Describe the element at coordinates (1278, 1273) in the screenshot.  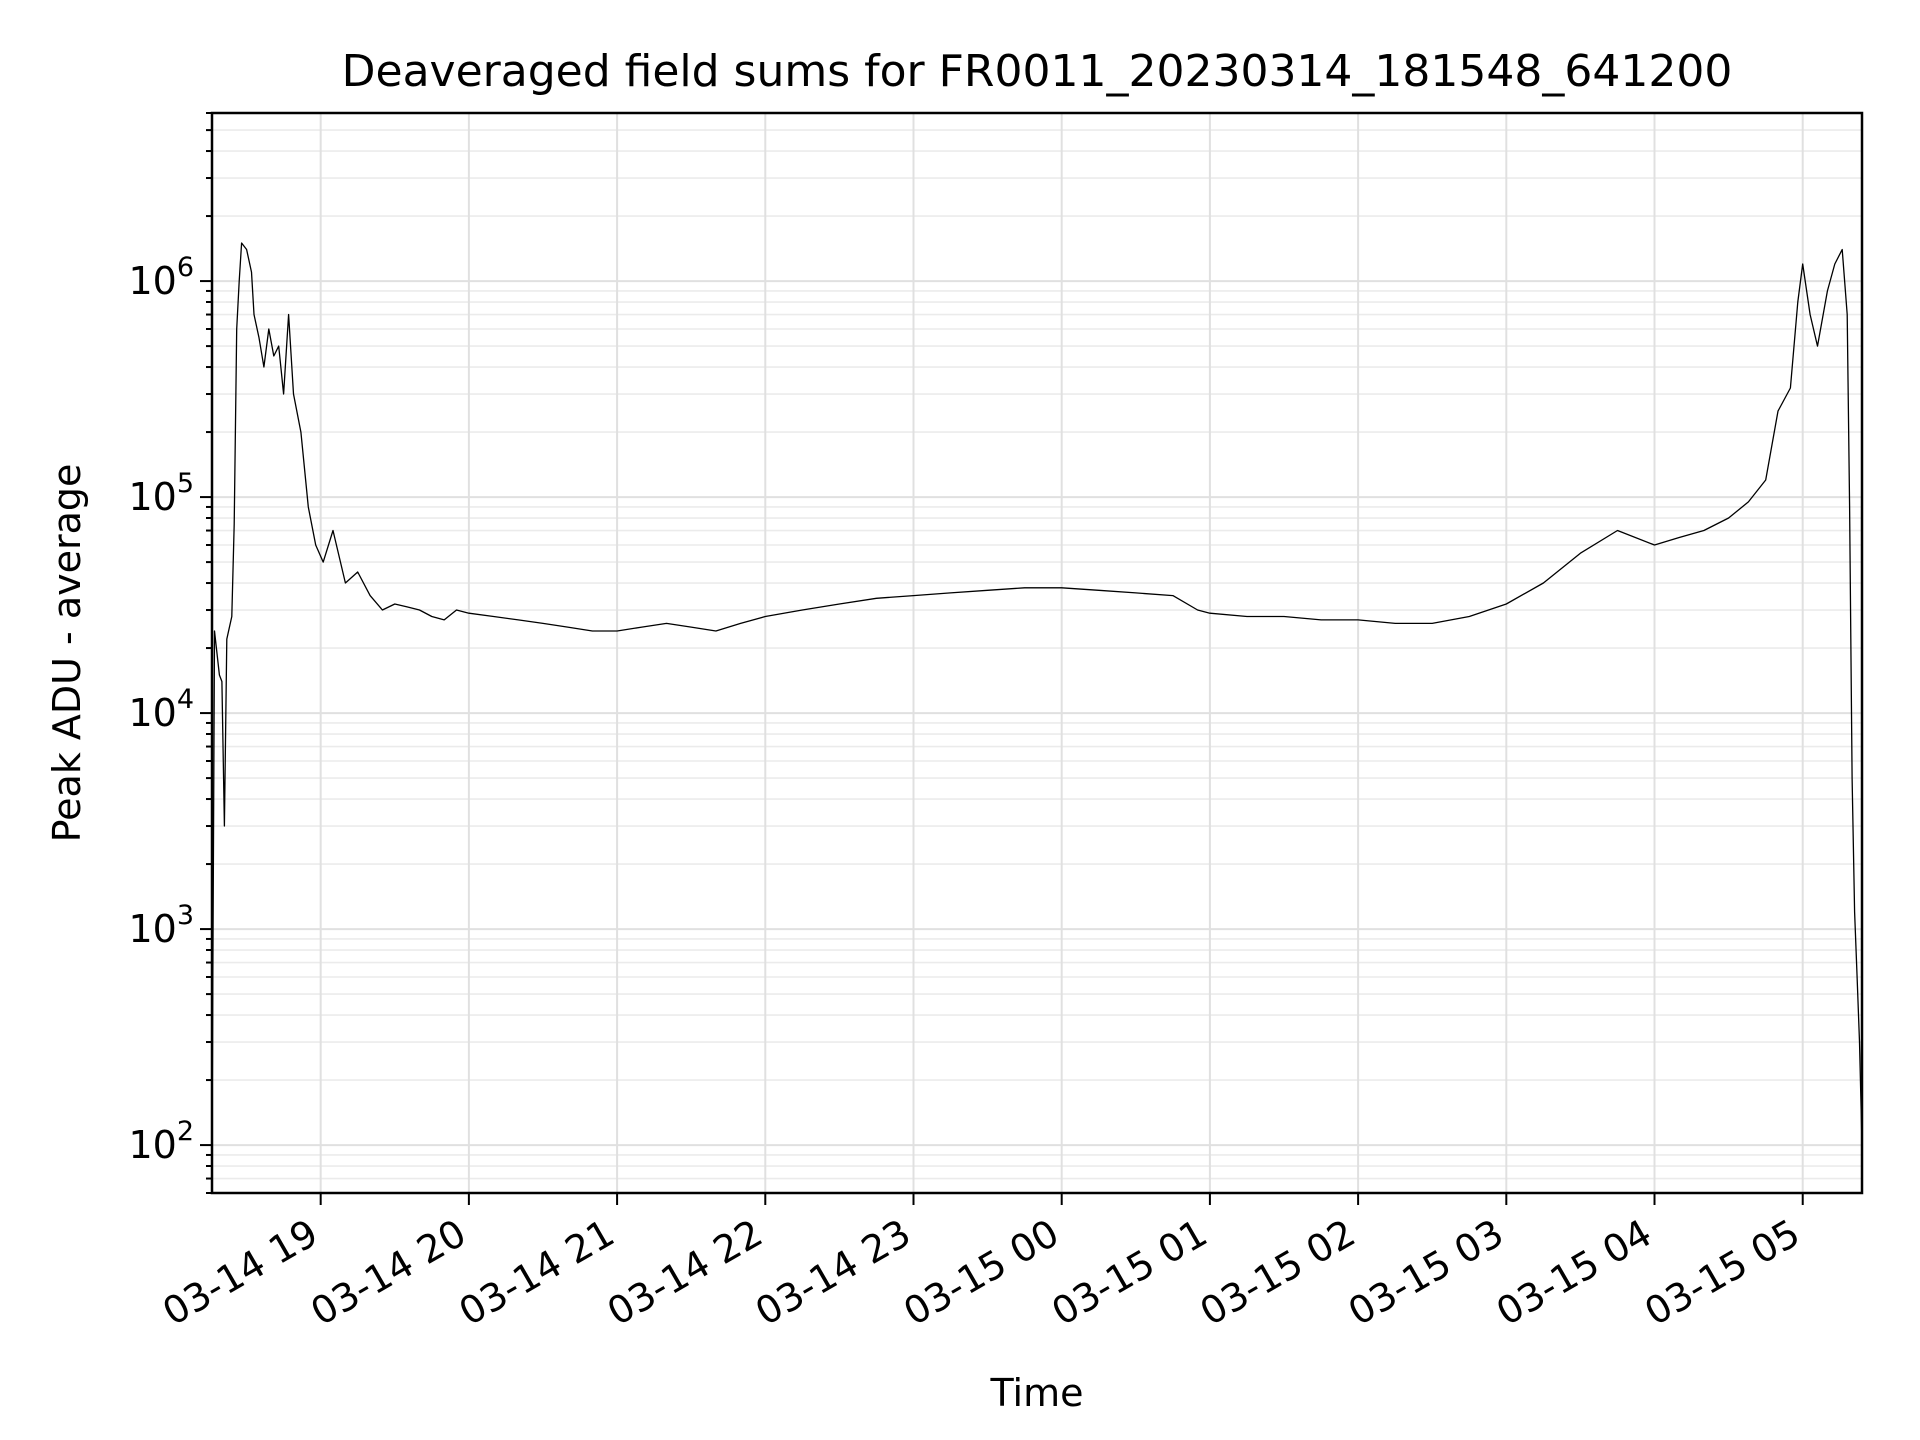
I see `x-tick-label: 03-15 02` at that location.